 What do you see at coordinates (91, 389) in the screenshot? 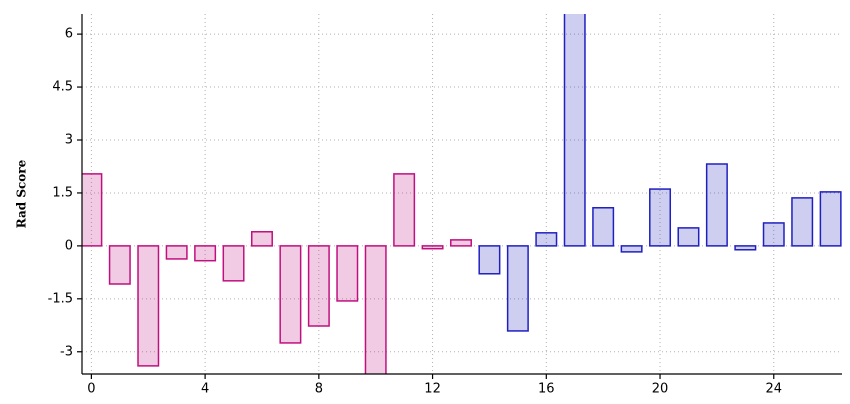
I see `x-tick-label: 0` at bounding box center [91, 389].